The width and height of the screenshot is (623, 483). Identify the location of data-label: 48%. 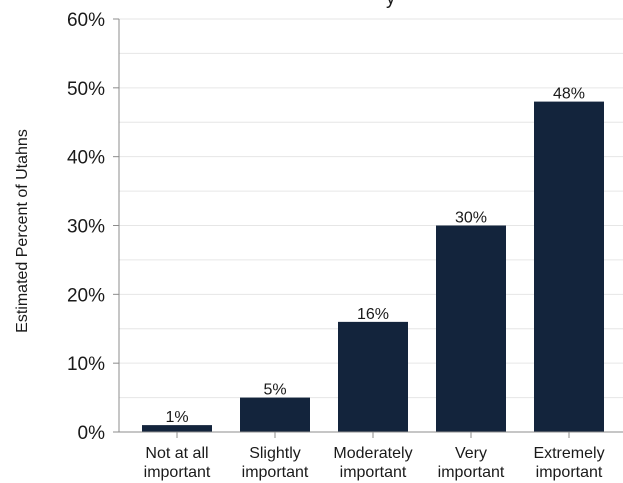
(569, 94).